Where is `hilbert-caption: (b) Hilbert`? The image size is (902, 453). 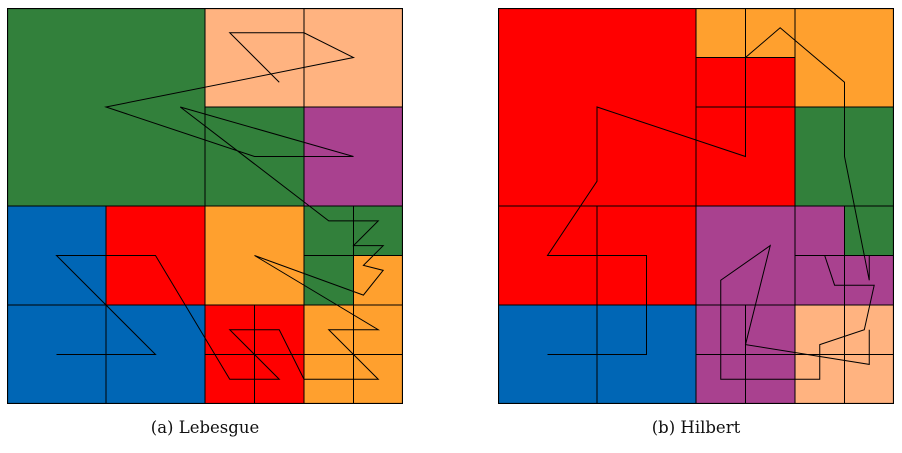 hilbert-caption: (b) Hilbert is located at coordinates (696, 427).